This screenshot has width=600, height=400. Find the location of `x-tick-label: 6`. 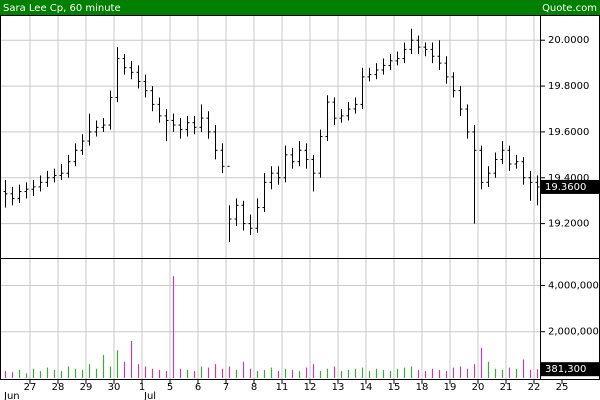

x-tick-label: 6 is located at coordinates (198, 387).